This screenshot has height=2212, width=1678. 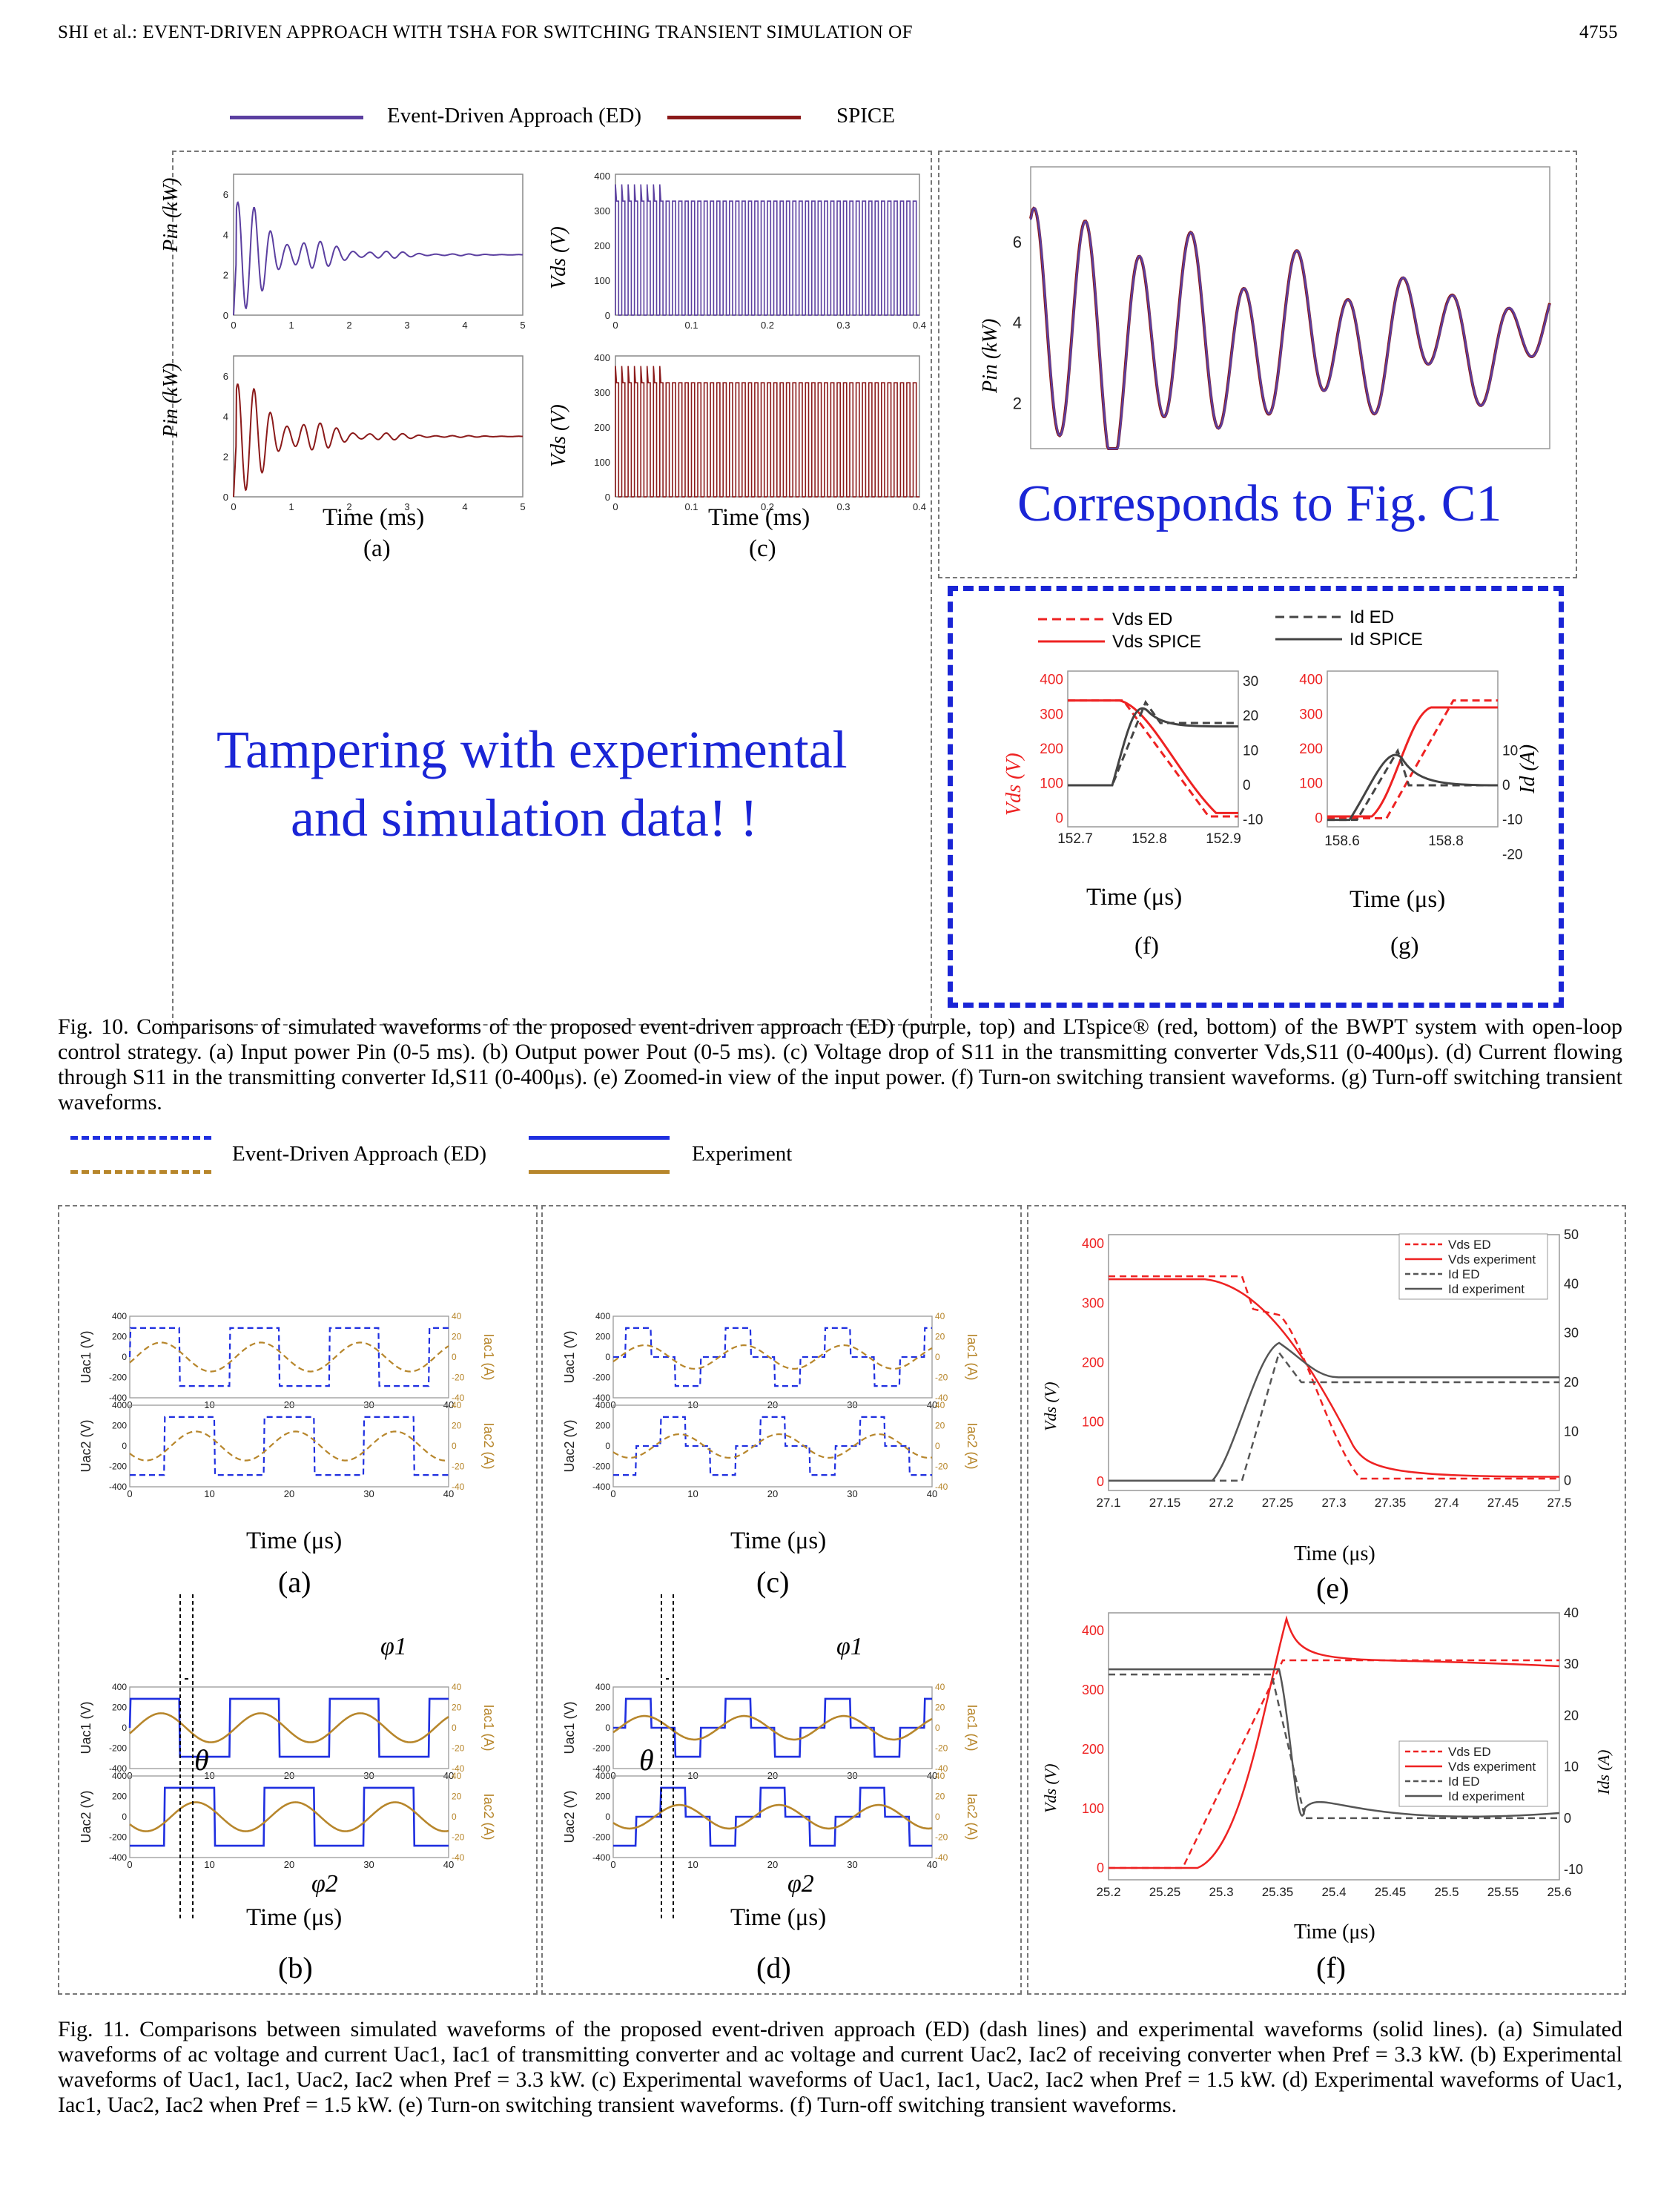 I want to click on fig-c1-note: Corresponds to Fig. C1, so click(x=1259, y=504).